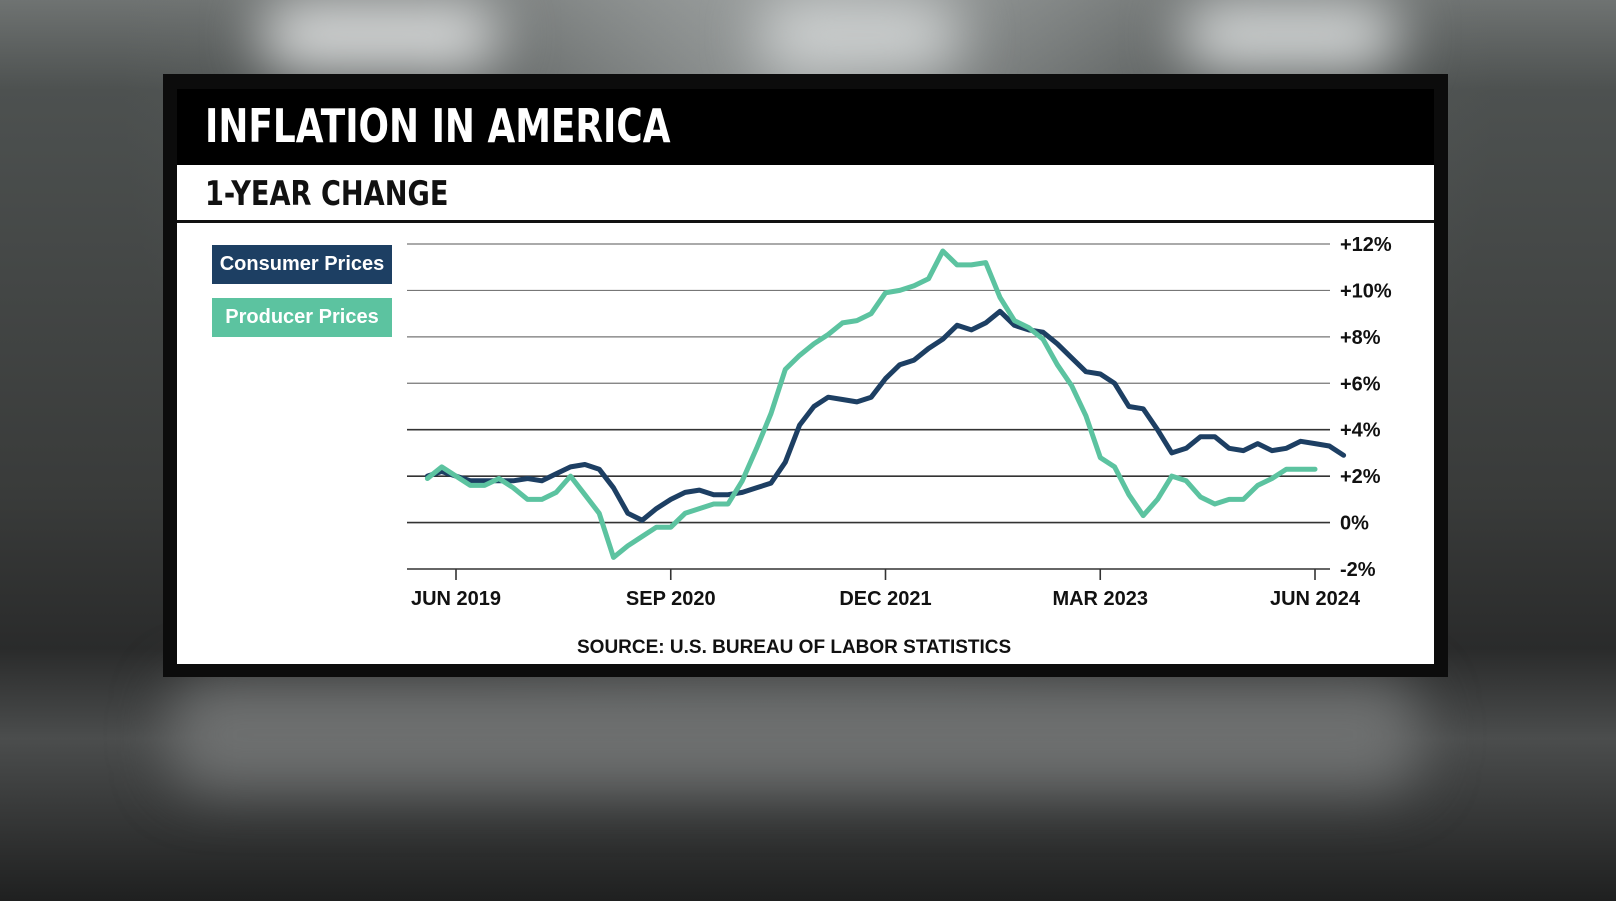 The width and height of the screenshot is (1616, 901). What do you see at coordinates (456, 599) in the screenshot?
I see `x-tick-label: JUN 2019` at bounding box center [456, 599].